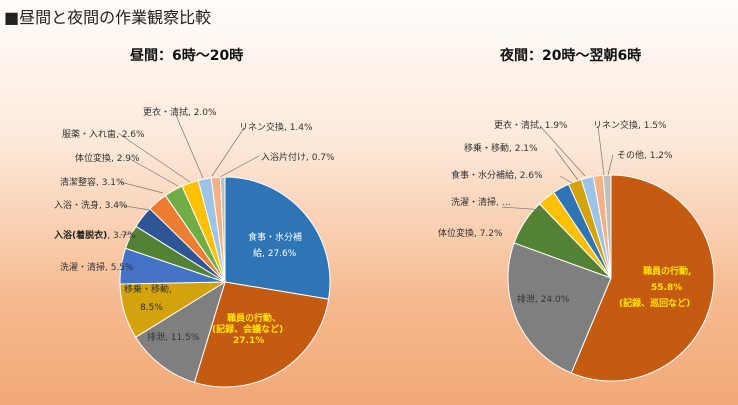 The height and width of the screenshot is (405, 738). I want to click on day-label-transfer-2: 8.5%, so click(151, 308).